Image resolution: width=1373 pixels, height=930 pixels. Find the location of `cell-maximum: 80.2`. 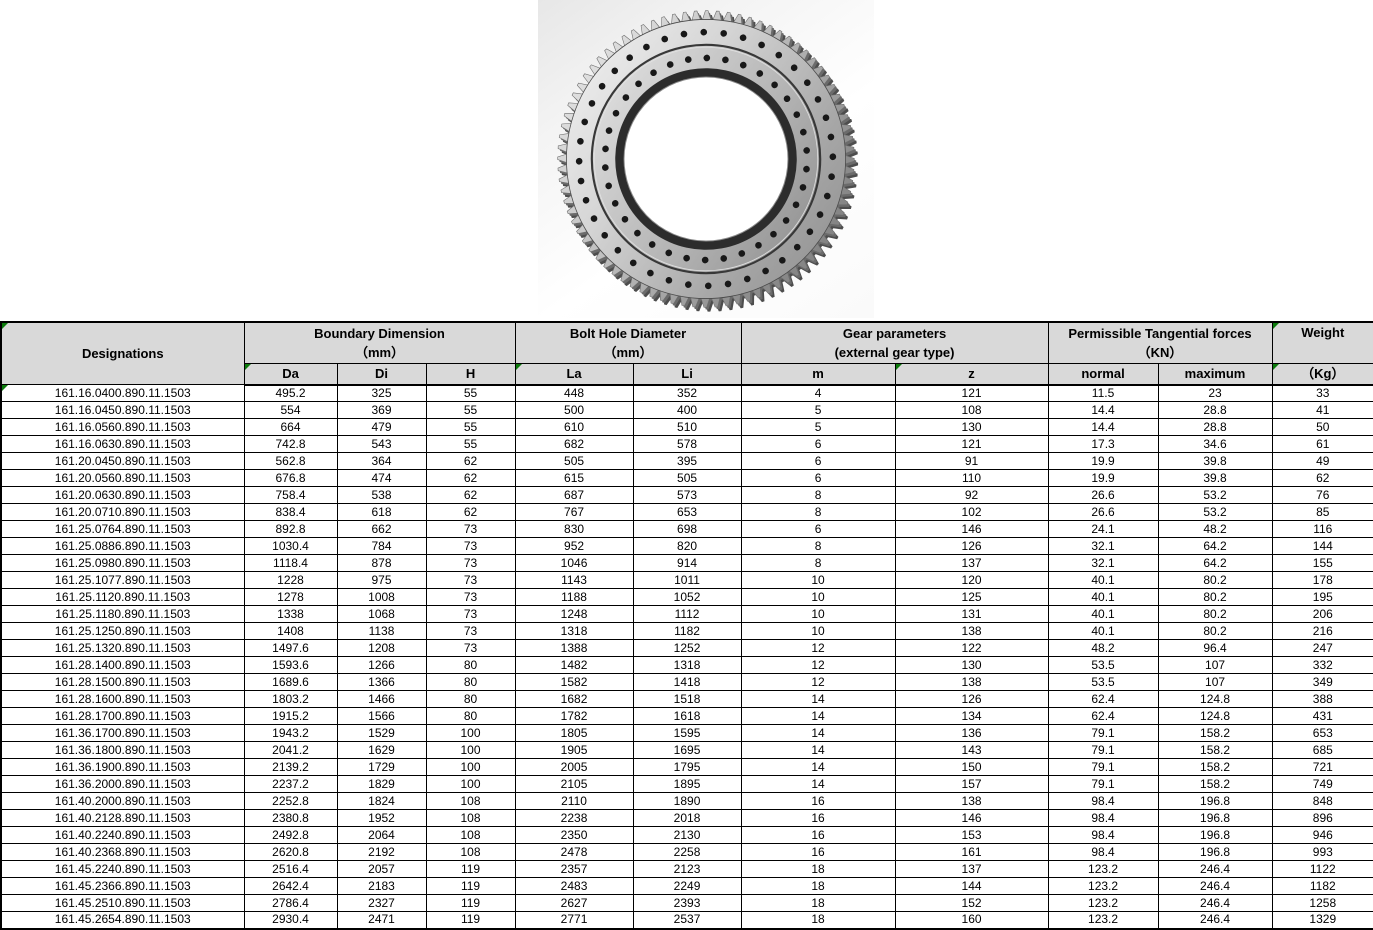

cell-maximum: 80.2 is located at coordinates (1215, 597).